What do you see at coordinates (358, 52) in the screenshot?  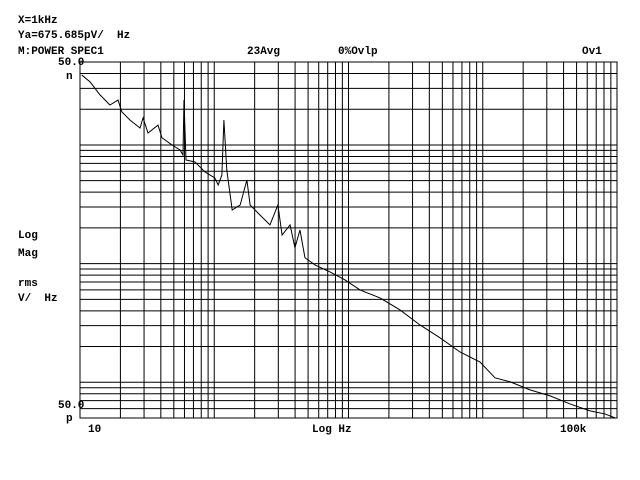 I see `overlap: 0%Ovlp` at bounding box center [358, 52].